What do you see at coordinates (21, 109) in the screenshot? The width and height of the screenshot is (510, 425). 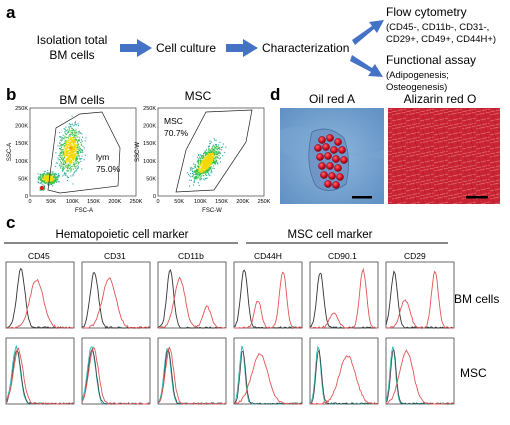 I see `y-tick-label: 250K` at bounding box center [21, 109].